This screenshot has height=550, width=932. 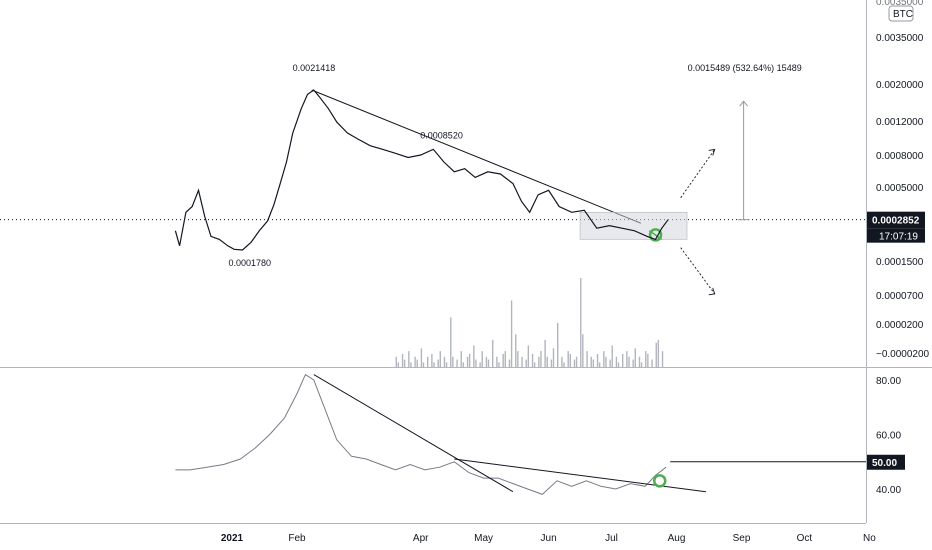 I want to click on mid-annotation: 0.0008520, so click(x=441, y=135).